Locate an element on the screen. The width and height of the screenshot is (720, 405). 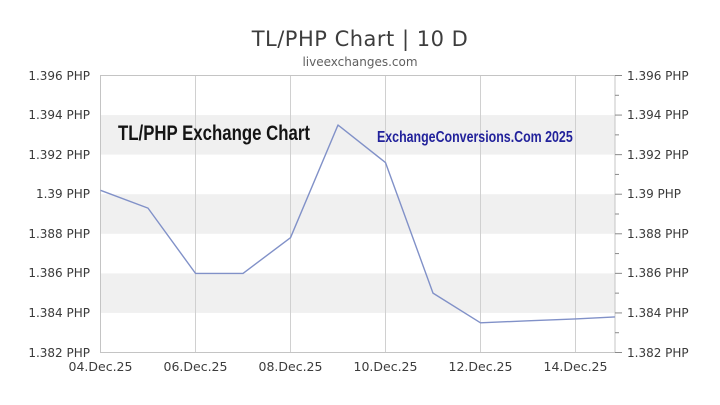
page-subtitle: liveexchanges.com is located at coordinates (360, 62).